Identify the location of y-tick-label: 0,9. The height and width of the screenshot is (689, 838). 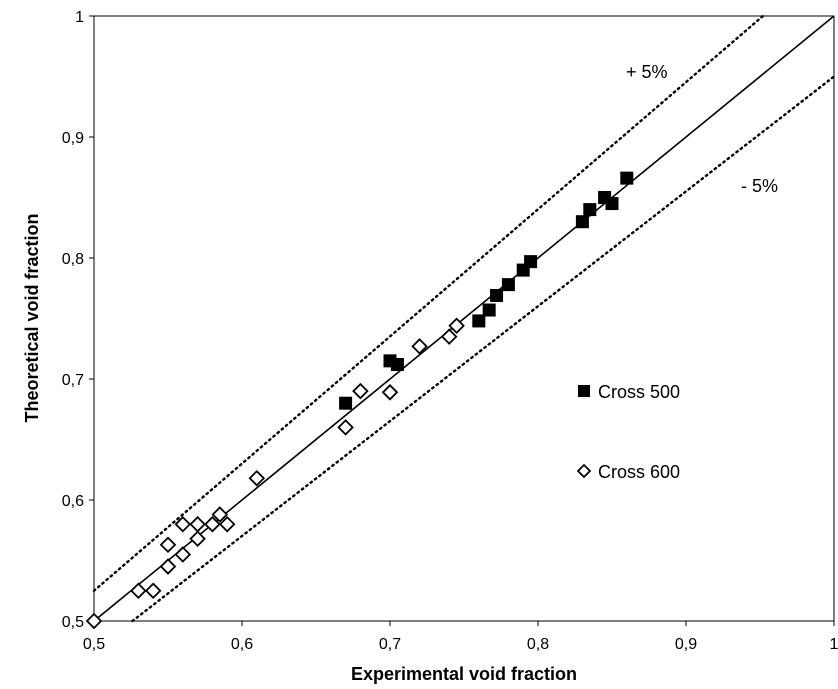
(73, 138).